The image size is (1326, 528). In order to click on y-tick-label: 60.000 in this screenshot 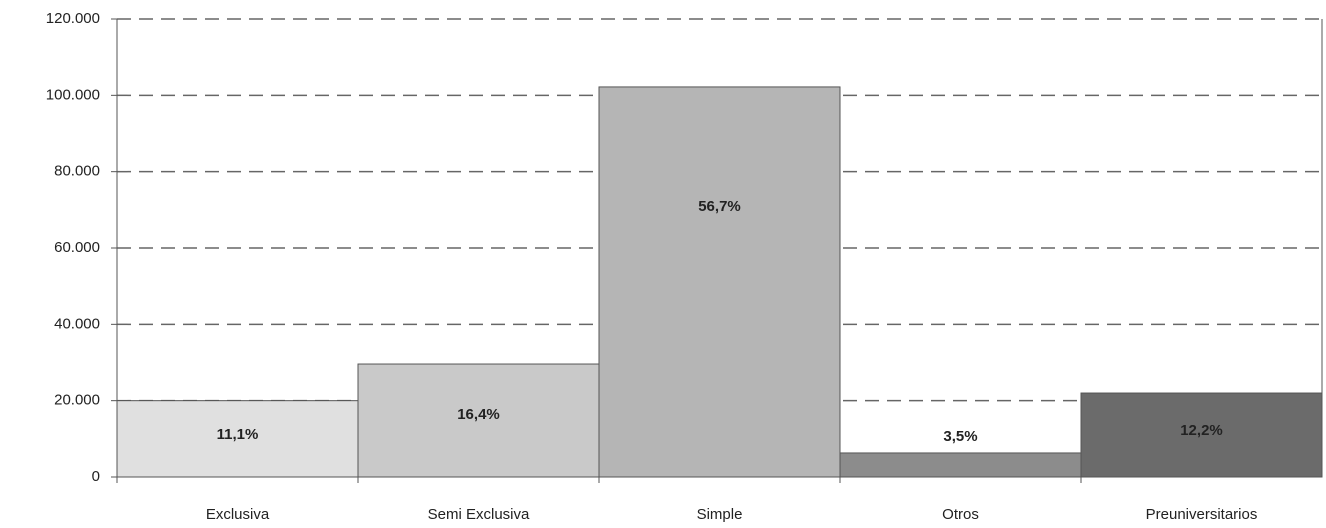, I will do `click(77, 247)`.